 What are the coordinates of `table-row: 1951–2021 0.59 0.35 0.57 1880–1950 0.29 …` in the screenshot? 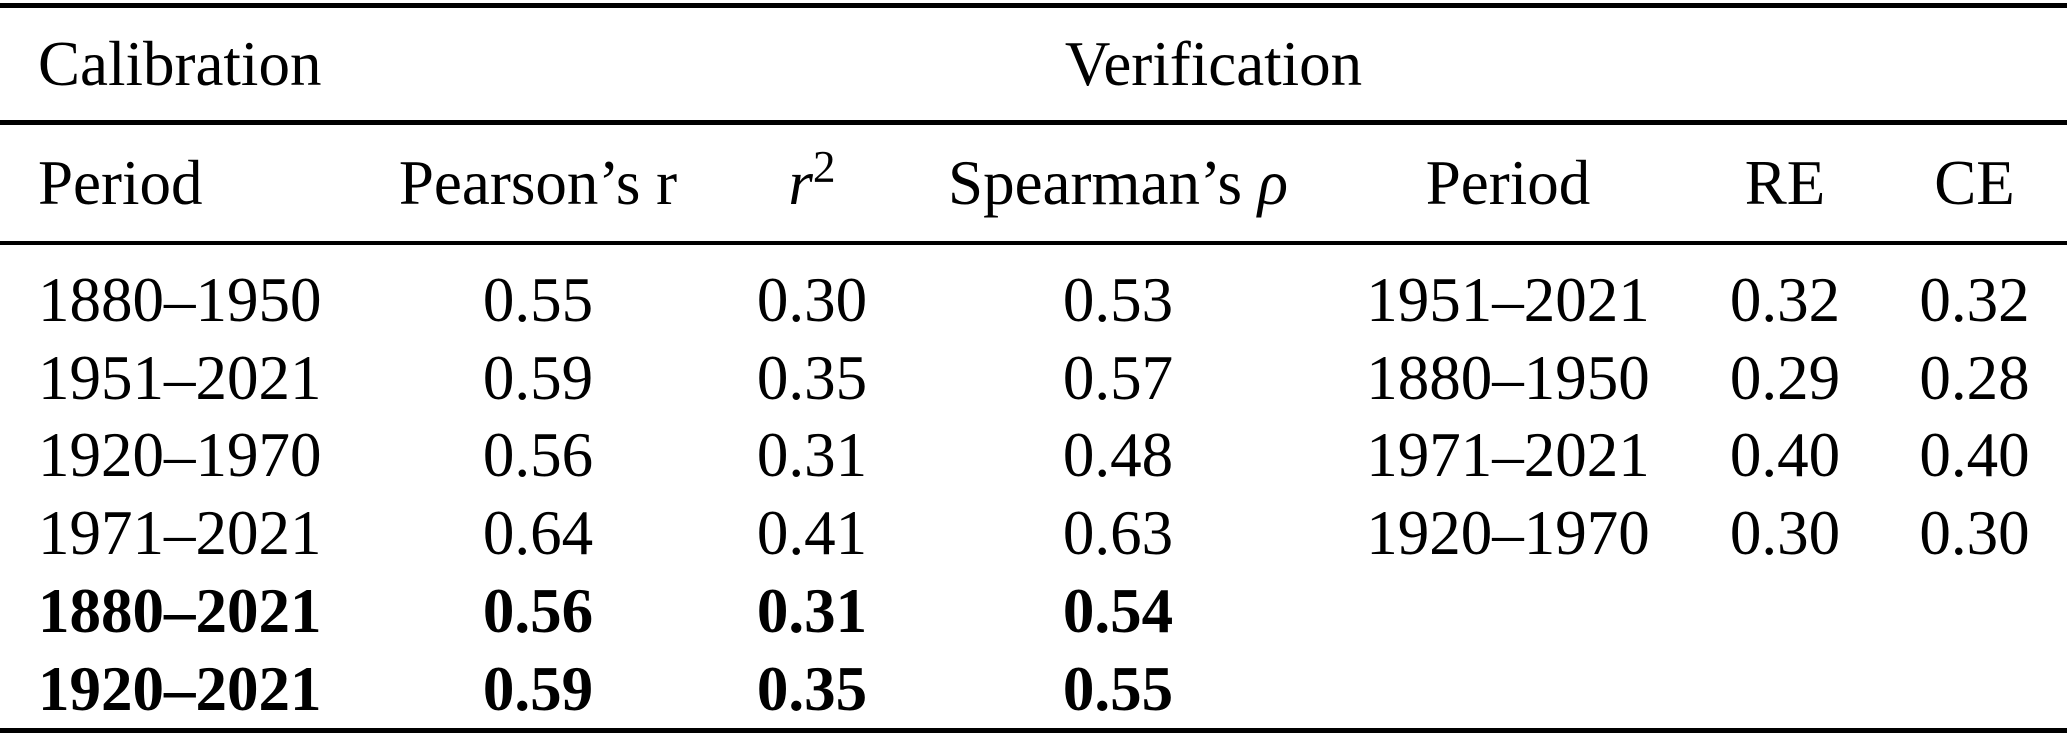 It's located at (1033, 378).